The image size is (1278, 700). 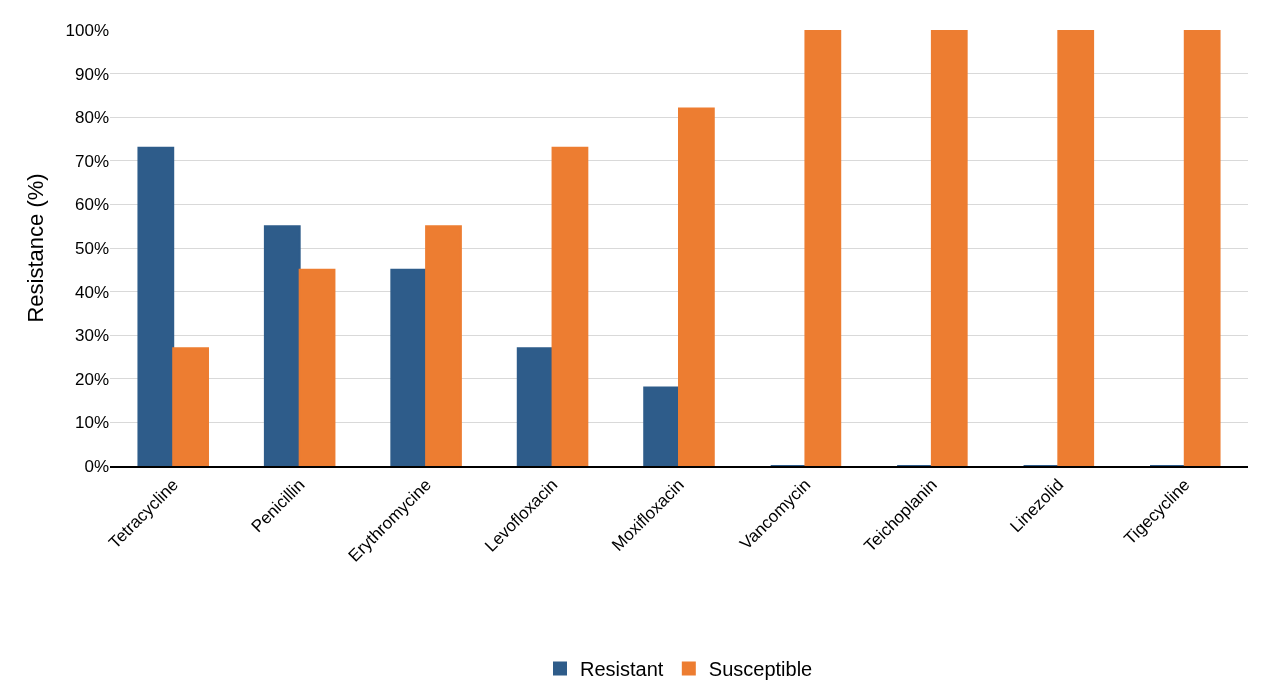 What do you see at coordinates (91, 423) in the screenshot?
I see `y-tick-label: 10%` at bounding box center [91, 423].